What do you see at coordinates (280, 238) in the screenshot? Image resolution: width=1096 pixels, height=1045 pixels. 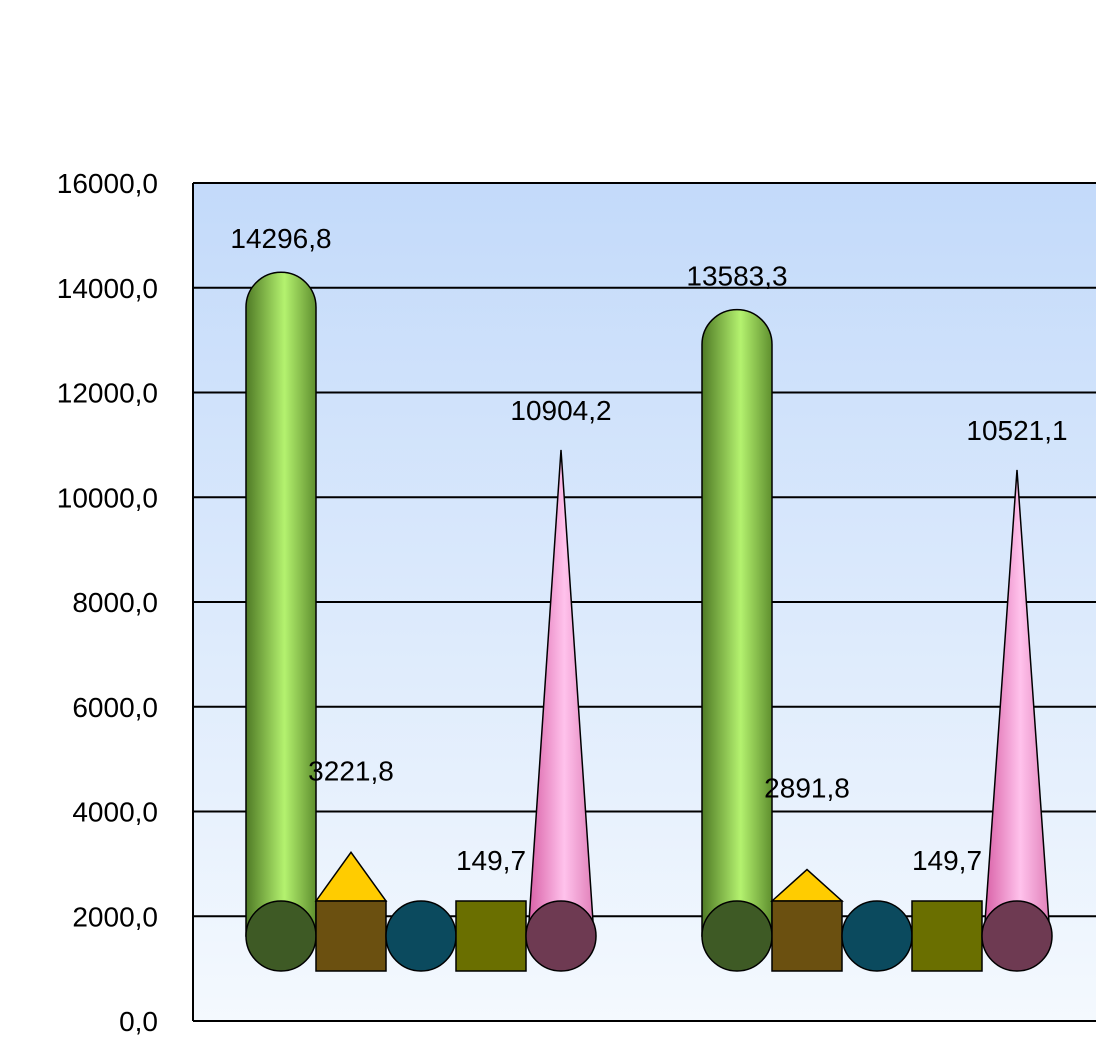 I see `data-label: 14296,8` at bounding box center [280, 238].